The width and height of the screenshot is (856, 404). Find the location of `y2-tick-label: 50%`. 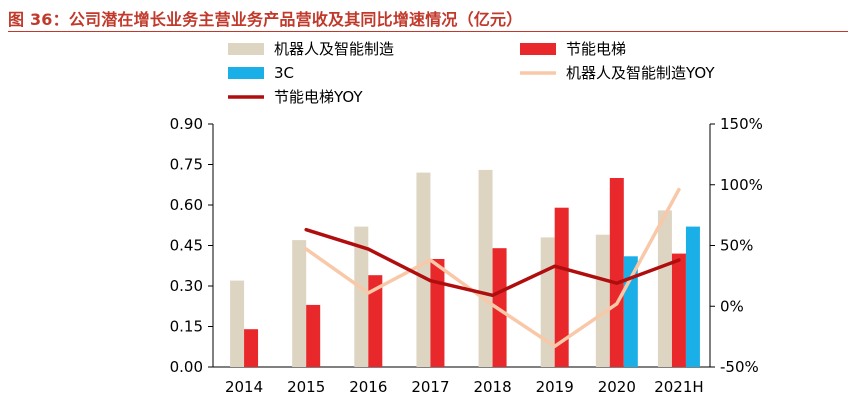

y2-tick-label: 50% is located at coordinates (736, 246).